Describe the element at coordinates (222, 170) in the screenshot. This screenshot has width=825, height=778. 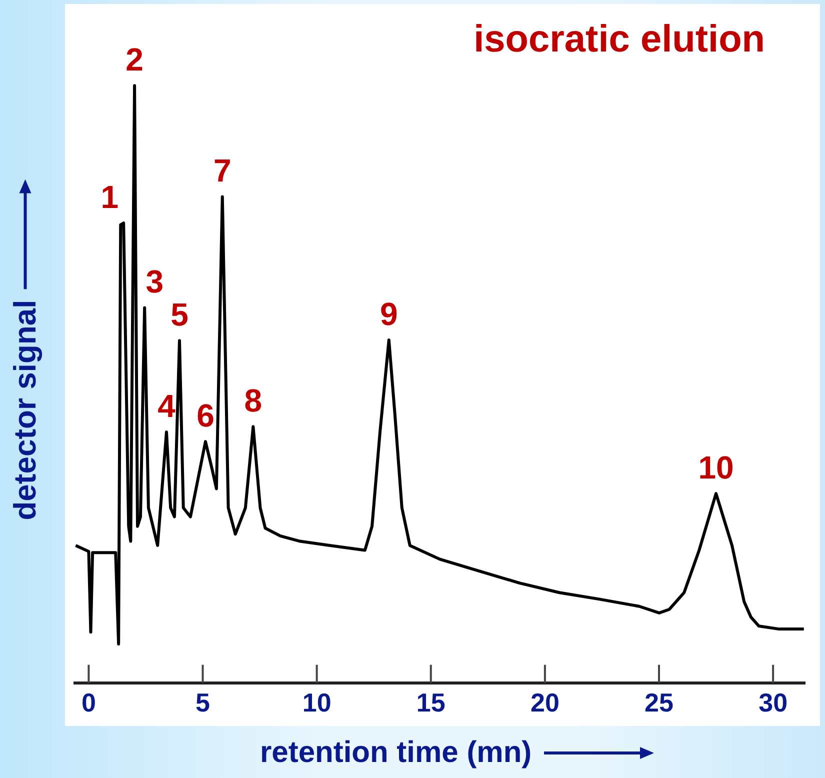
I see `annotation: 7` at that location.